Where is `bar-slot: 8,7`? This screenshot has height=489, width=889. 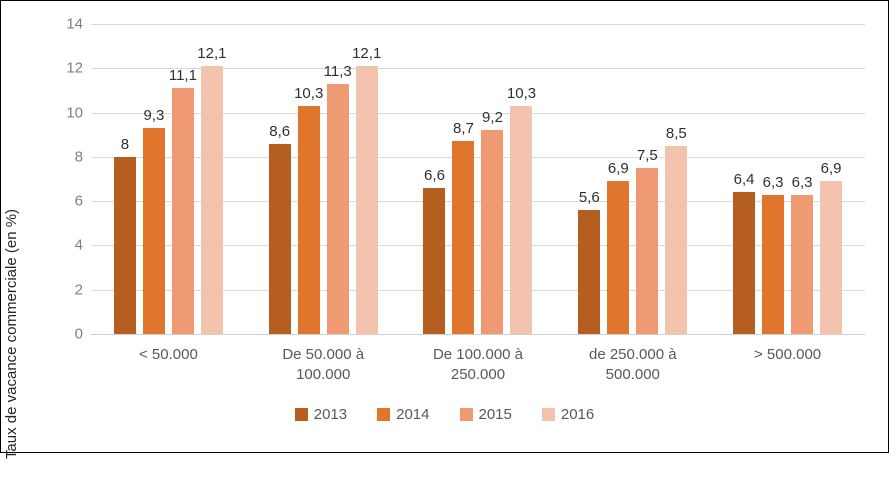
bar-slot: 8,7 is located at coordinates (463, 179).